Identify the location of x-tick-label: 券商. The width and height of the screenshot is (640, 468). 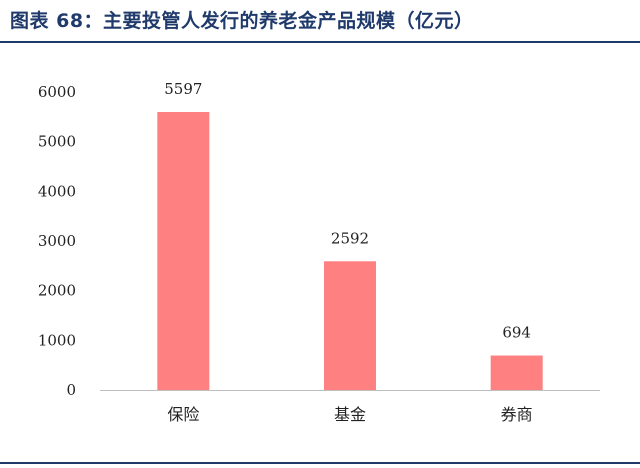
(517, 414).